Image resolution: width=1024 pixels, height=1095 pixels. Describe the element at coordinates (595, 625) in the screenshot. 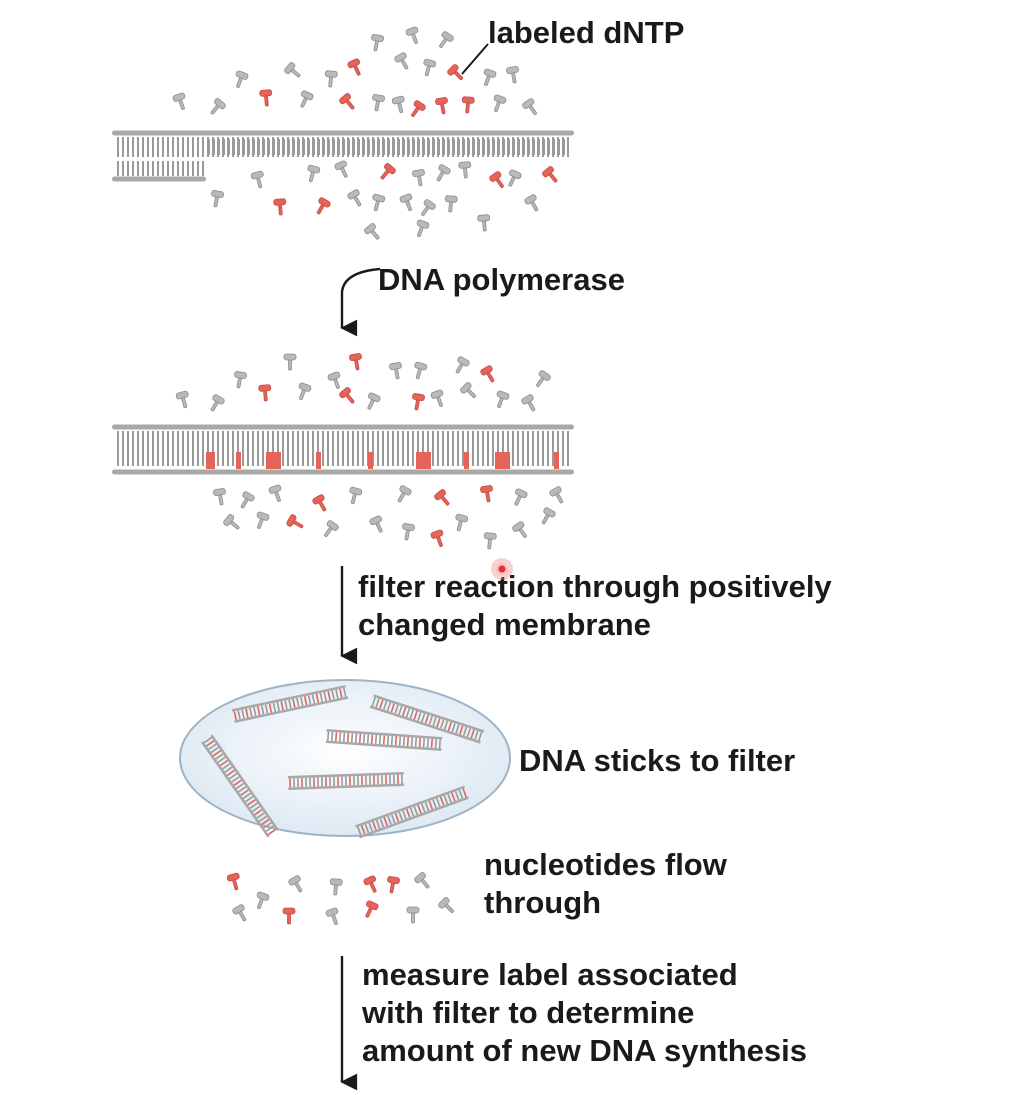

I see `label-filter-line-2: changed membrane` at that location.